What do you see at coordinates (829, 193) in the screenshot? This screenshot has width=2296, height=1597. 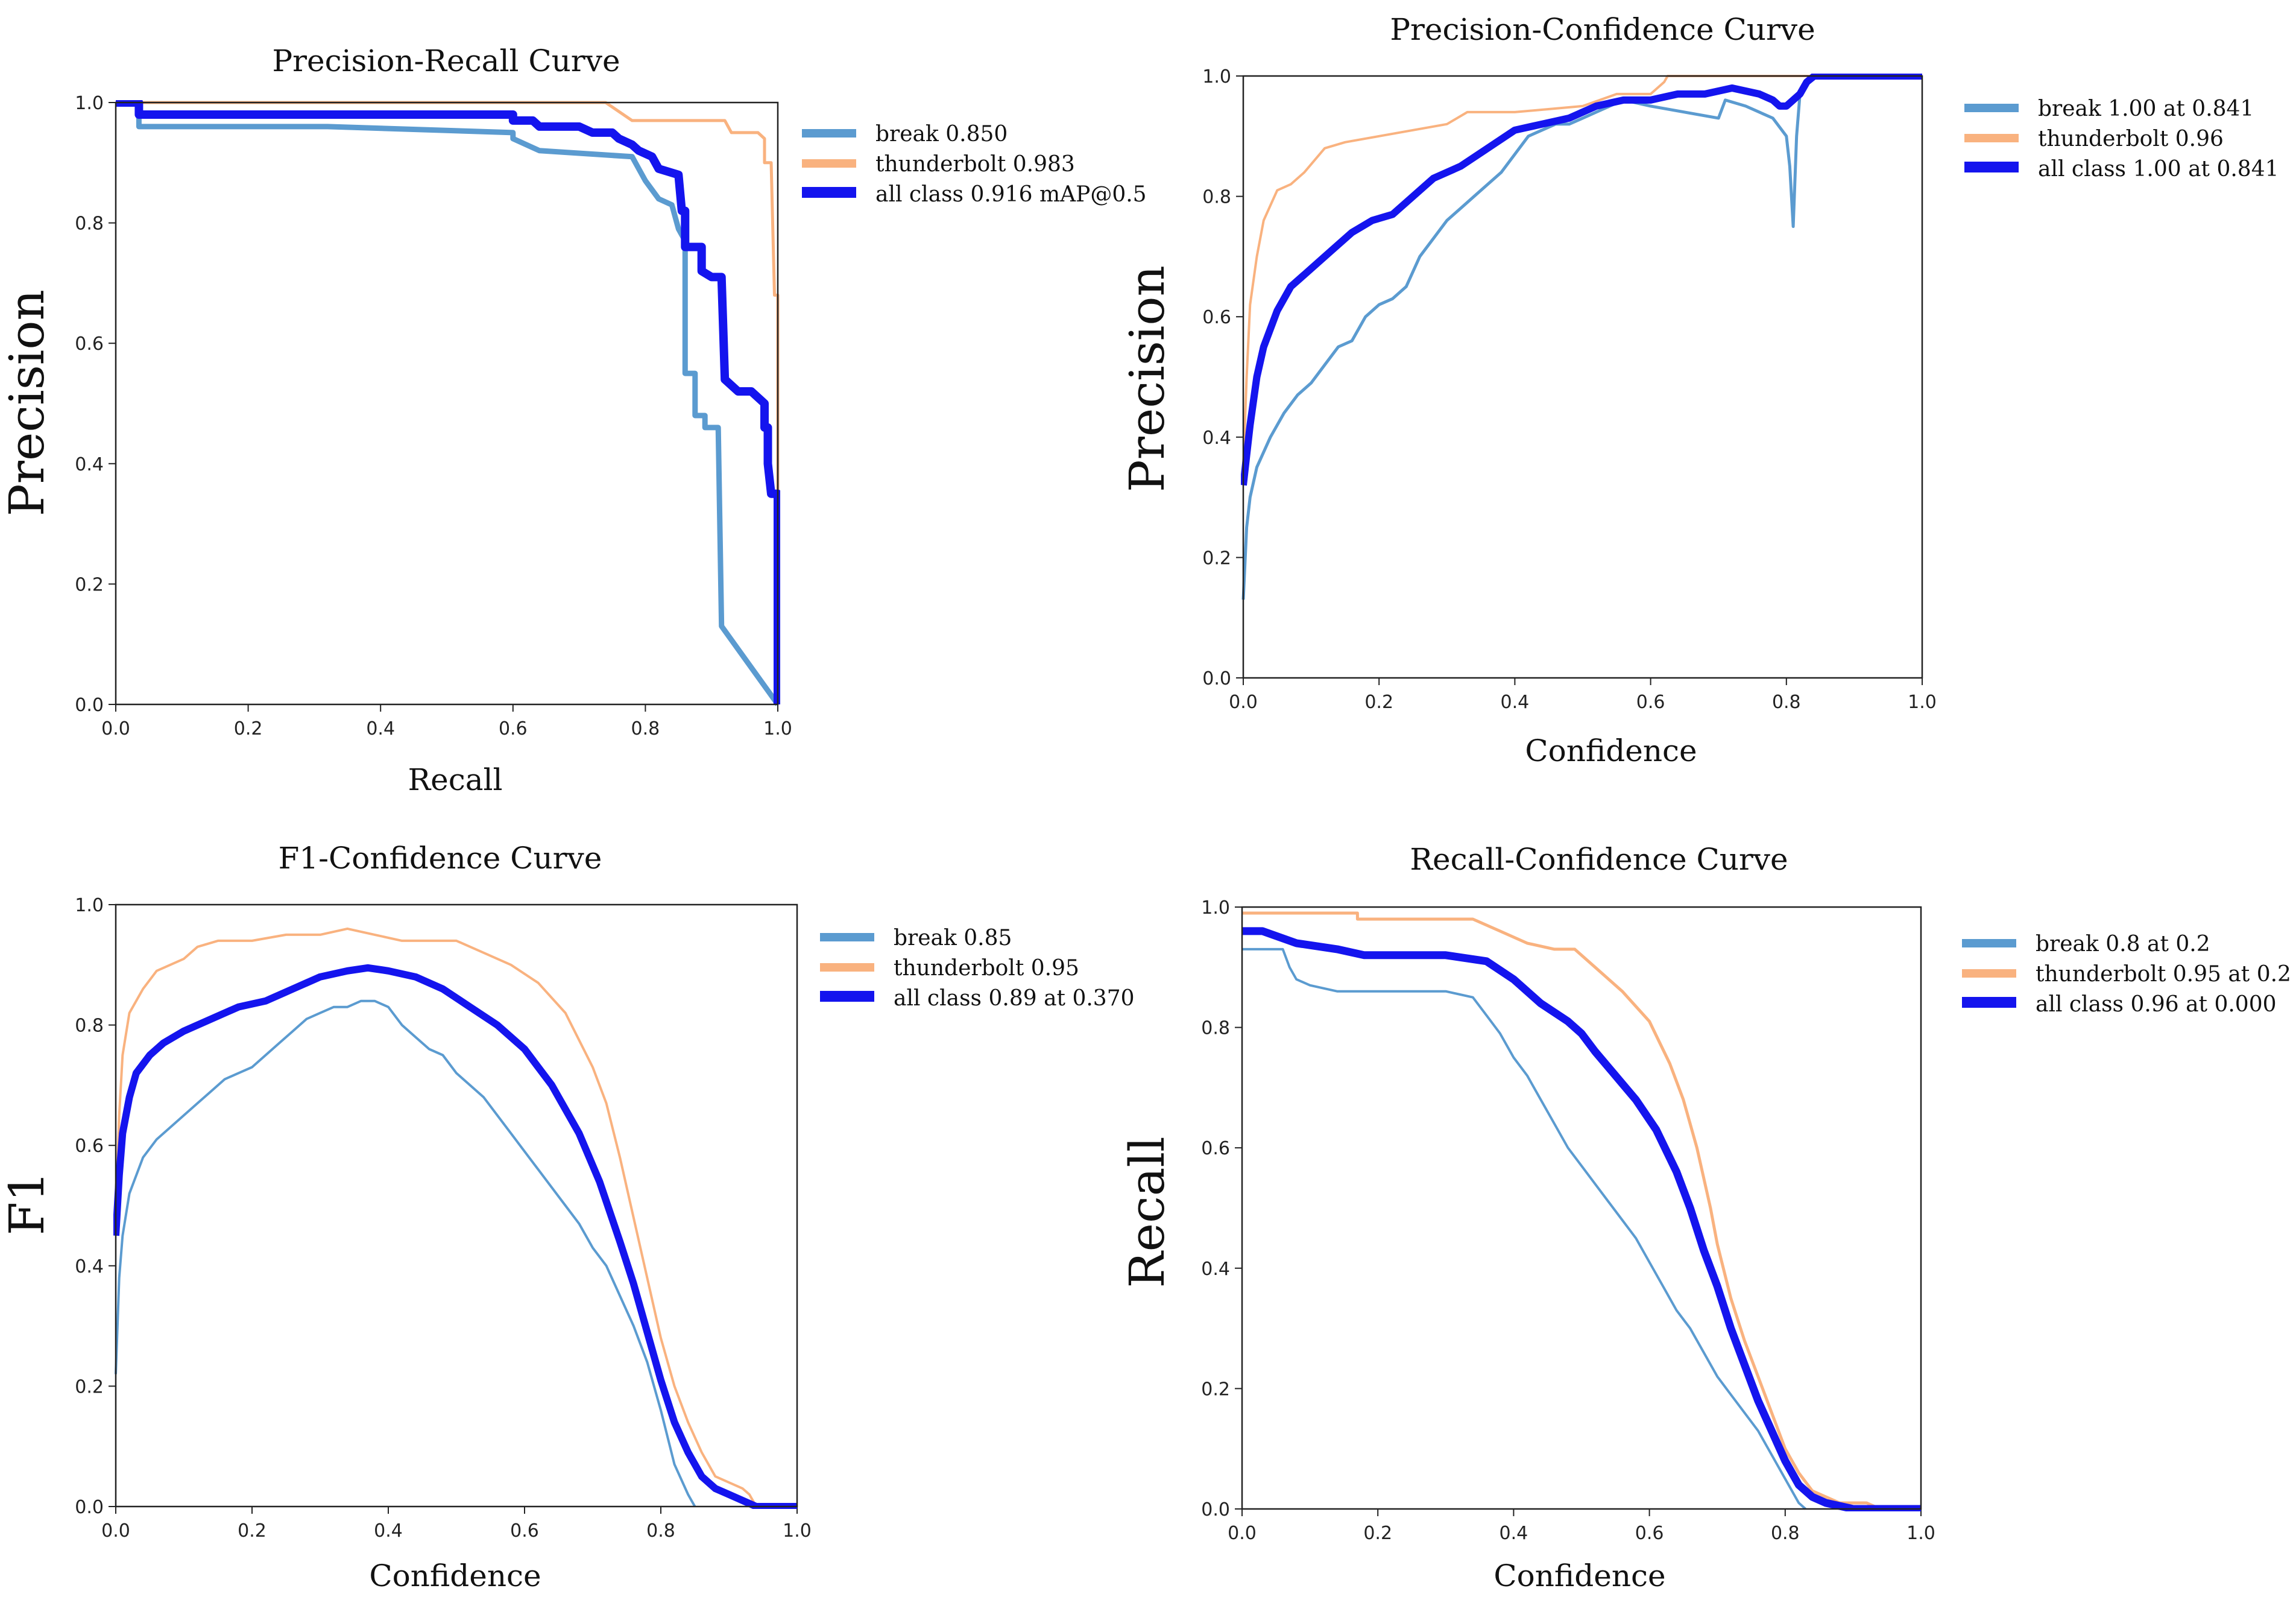 I see `pr-legend-swatch-all` at bounding box center [829, 193].